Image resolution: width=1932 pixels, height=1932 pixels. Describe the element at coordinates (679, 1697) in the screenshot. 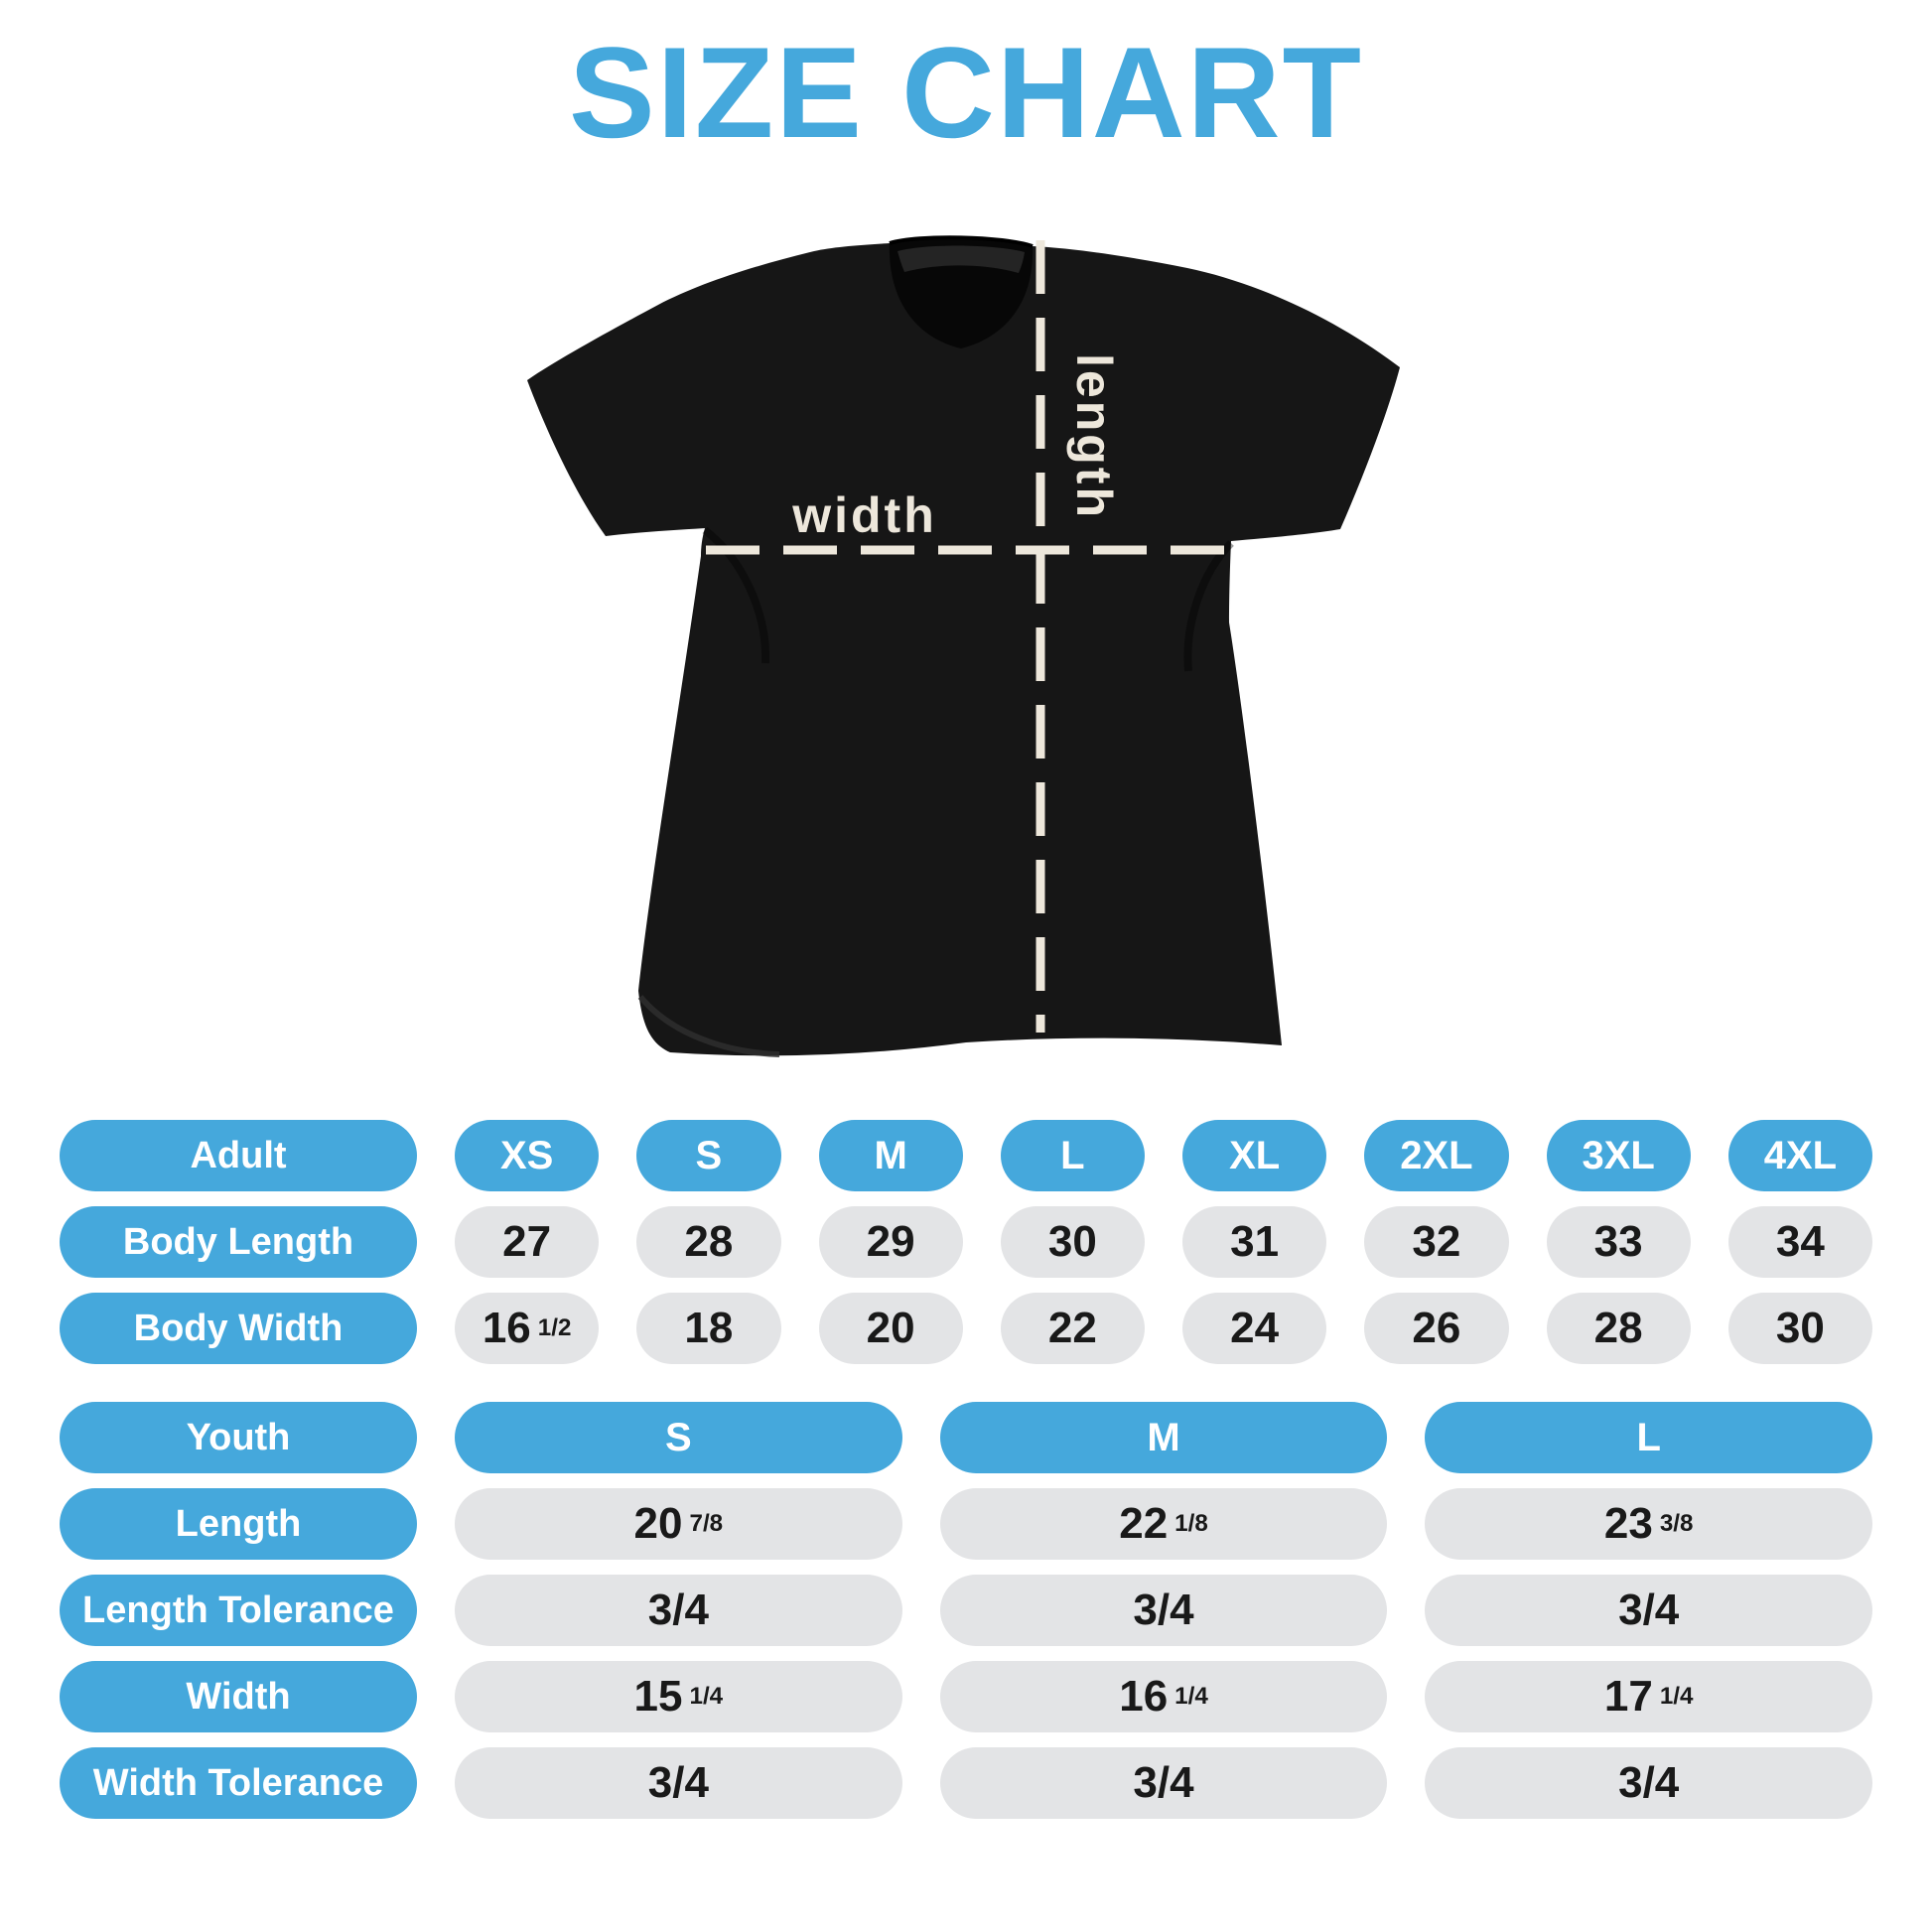

I see `value-cell: 15 1/4` at that location.